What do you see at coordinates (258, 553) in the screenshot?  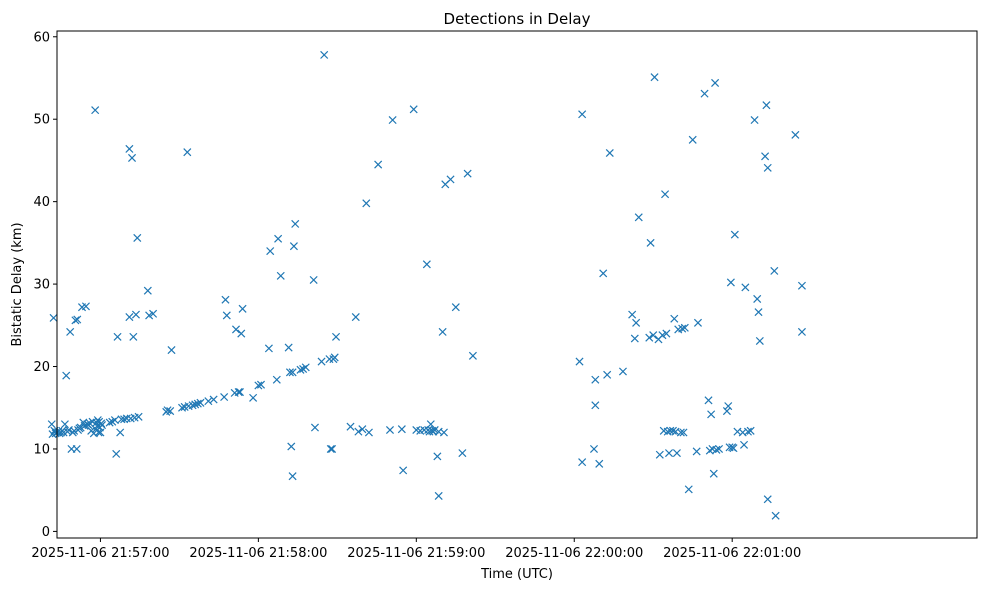 I see `x-tick-label: 2025-11-06 21:58:00` at bounding box center [258, 553].